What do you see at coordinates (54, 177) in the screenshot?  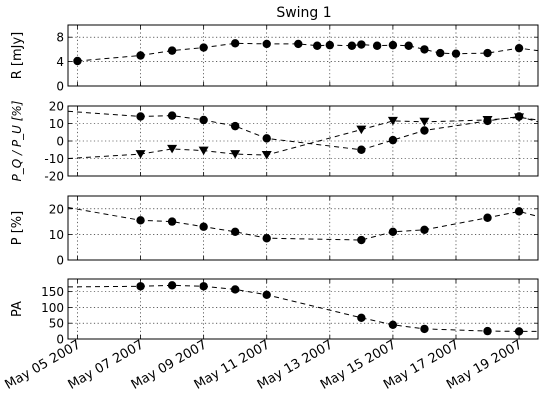 I see `y-tick-label: -20` at bounding box center [54, 177].